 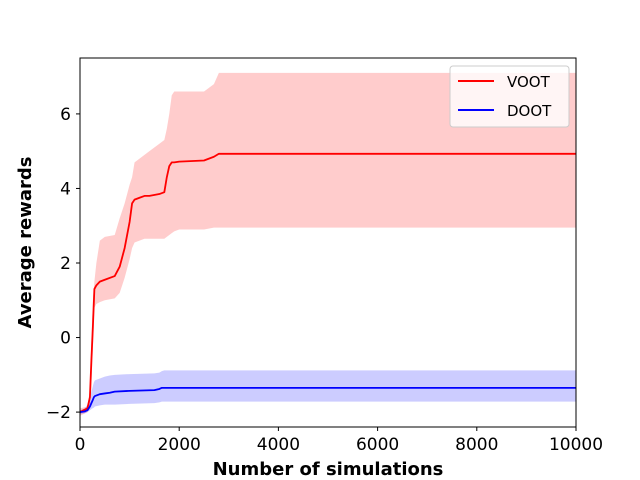 What do you see at coordinates (377, 445) in the screenshot?
I see `x-tick-label: 6000` at bounding box center [377, 445].